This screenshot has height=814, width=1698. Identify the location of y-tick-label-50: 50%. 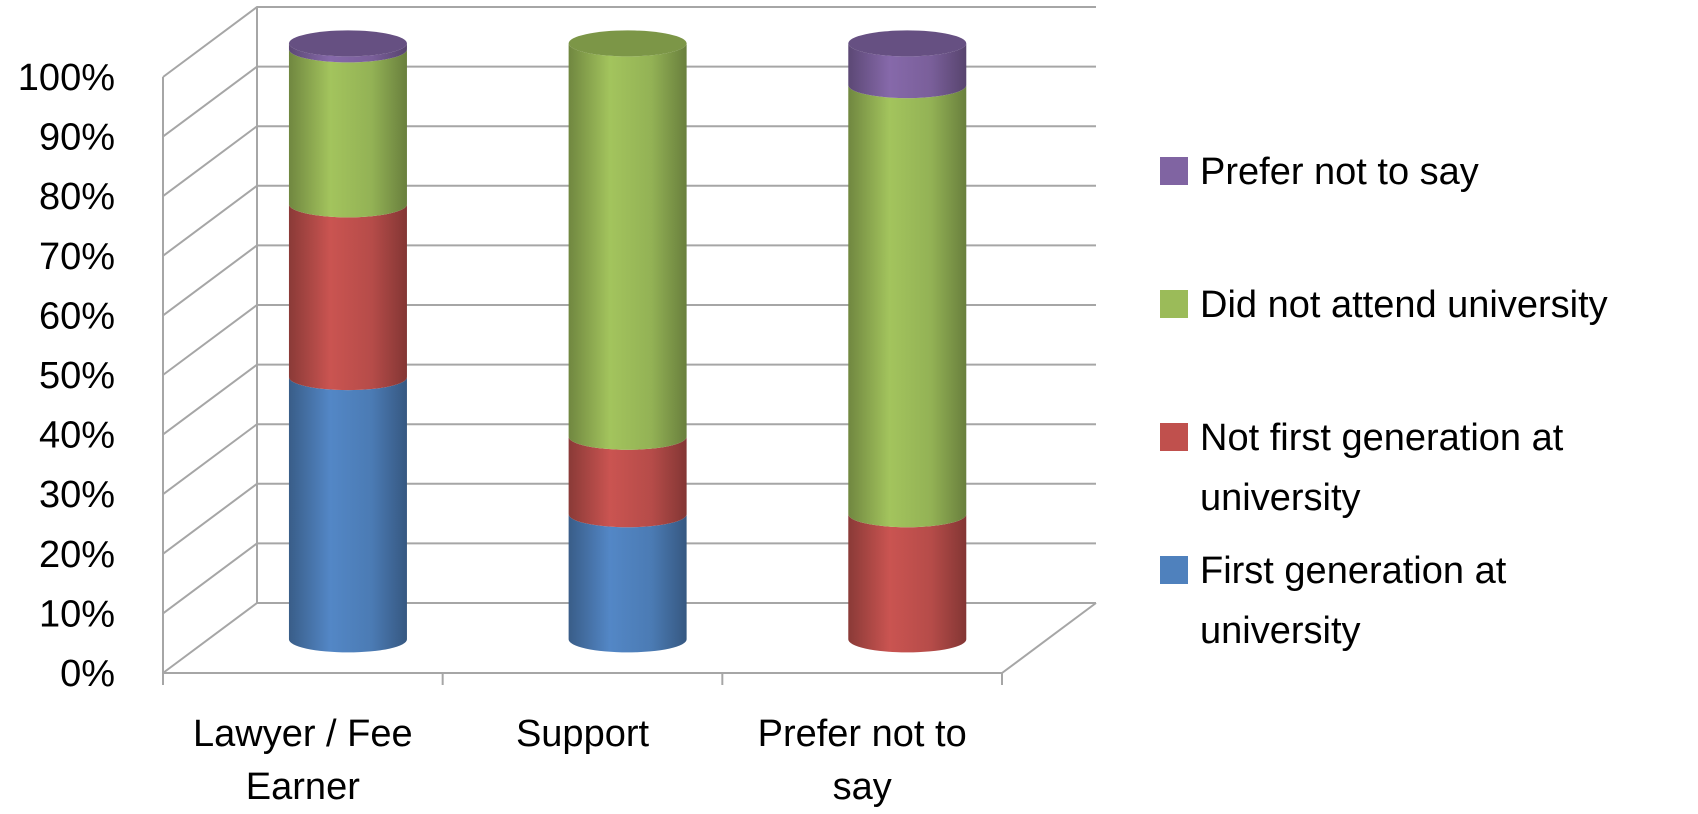
(77, 376).